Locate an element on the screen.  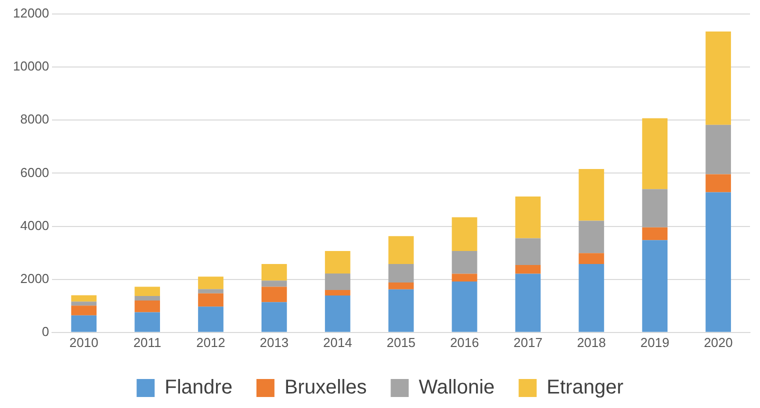
x-tick-label: 2013 is located at coordinates (274, 342).